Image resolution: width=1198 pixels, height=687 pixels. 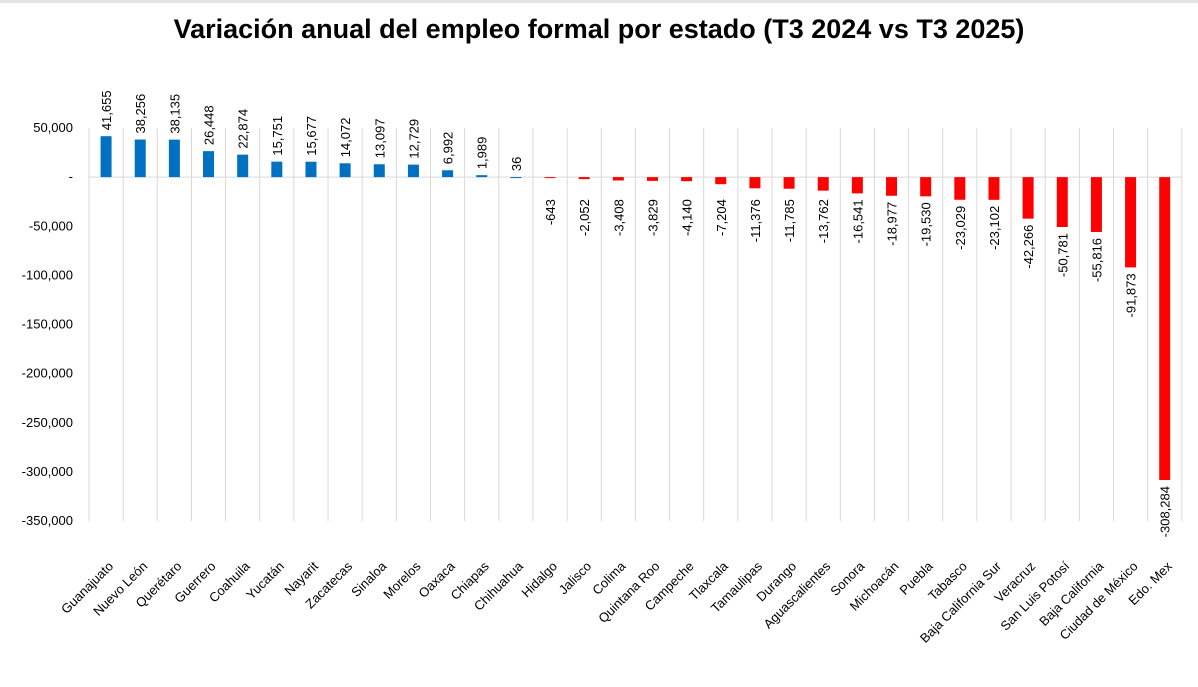 I want to click on bar-durango, so click(x=789, y=183).